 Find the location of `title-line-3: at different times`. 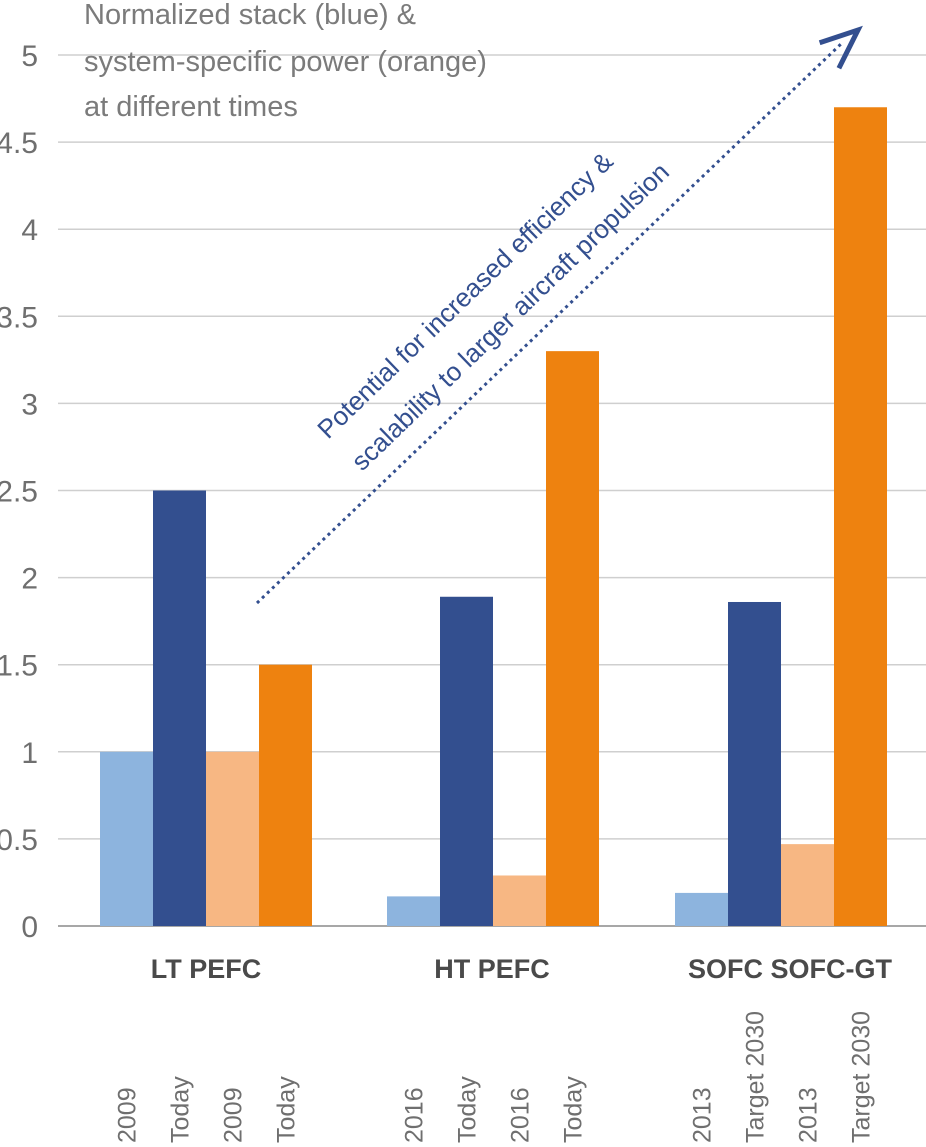

title-line-3: at different times is located at coordinates (191, 107).